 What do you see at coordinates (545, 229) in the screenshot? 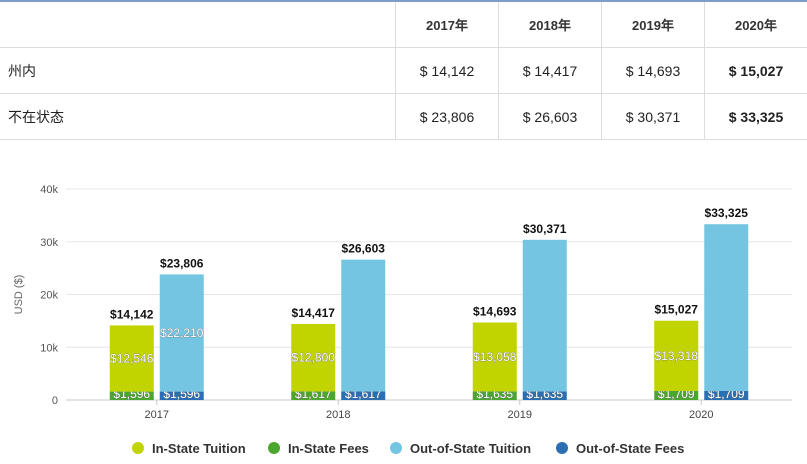
I see `total-data-label: $30,371` at bounding box center [545, 229].